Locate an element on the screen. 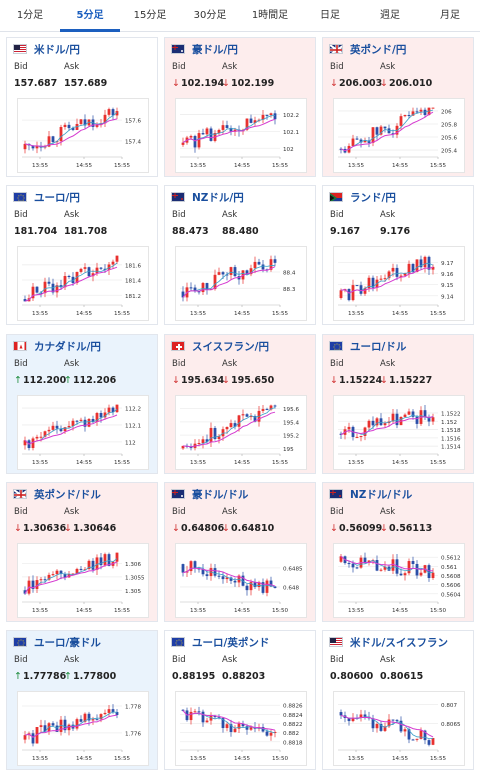 The width and height of the screenshot is (480, 770). bid-price: 0.88195 is located at coordinates (194, 676).